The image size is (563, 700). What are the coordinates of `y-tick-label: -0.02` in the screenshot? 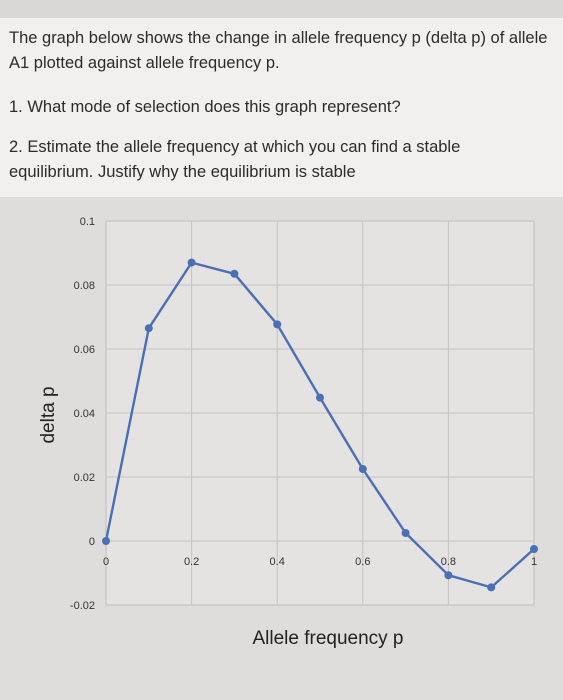 It's located at (82, 606).